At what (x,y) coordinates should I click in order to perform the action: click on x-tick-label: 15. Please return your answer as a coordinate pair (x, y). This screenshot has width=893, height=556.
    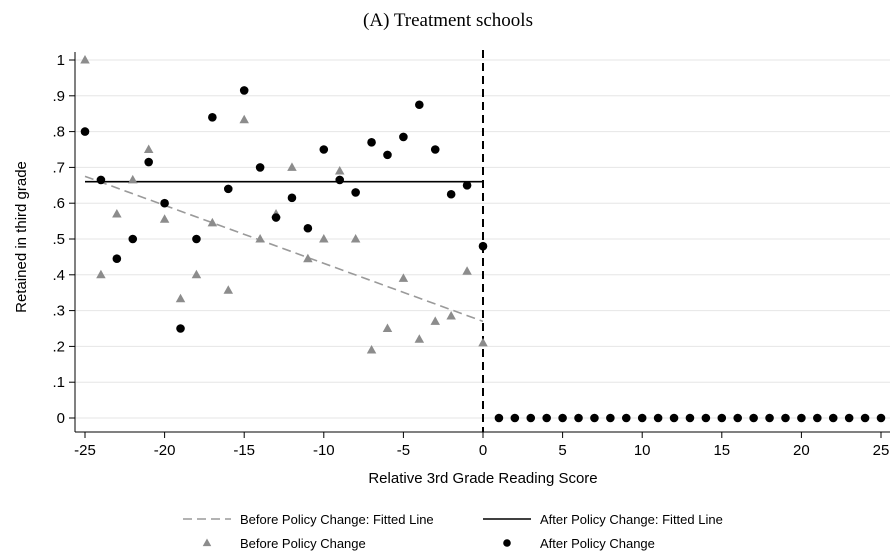
    Looking at the image, I should click on (721, 450).